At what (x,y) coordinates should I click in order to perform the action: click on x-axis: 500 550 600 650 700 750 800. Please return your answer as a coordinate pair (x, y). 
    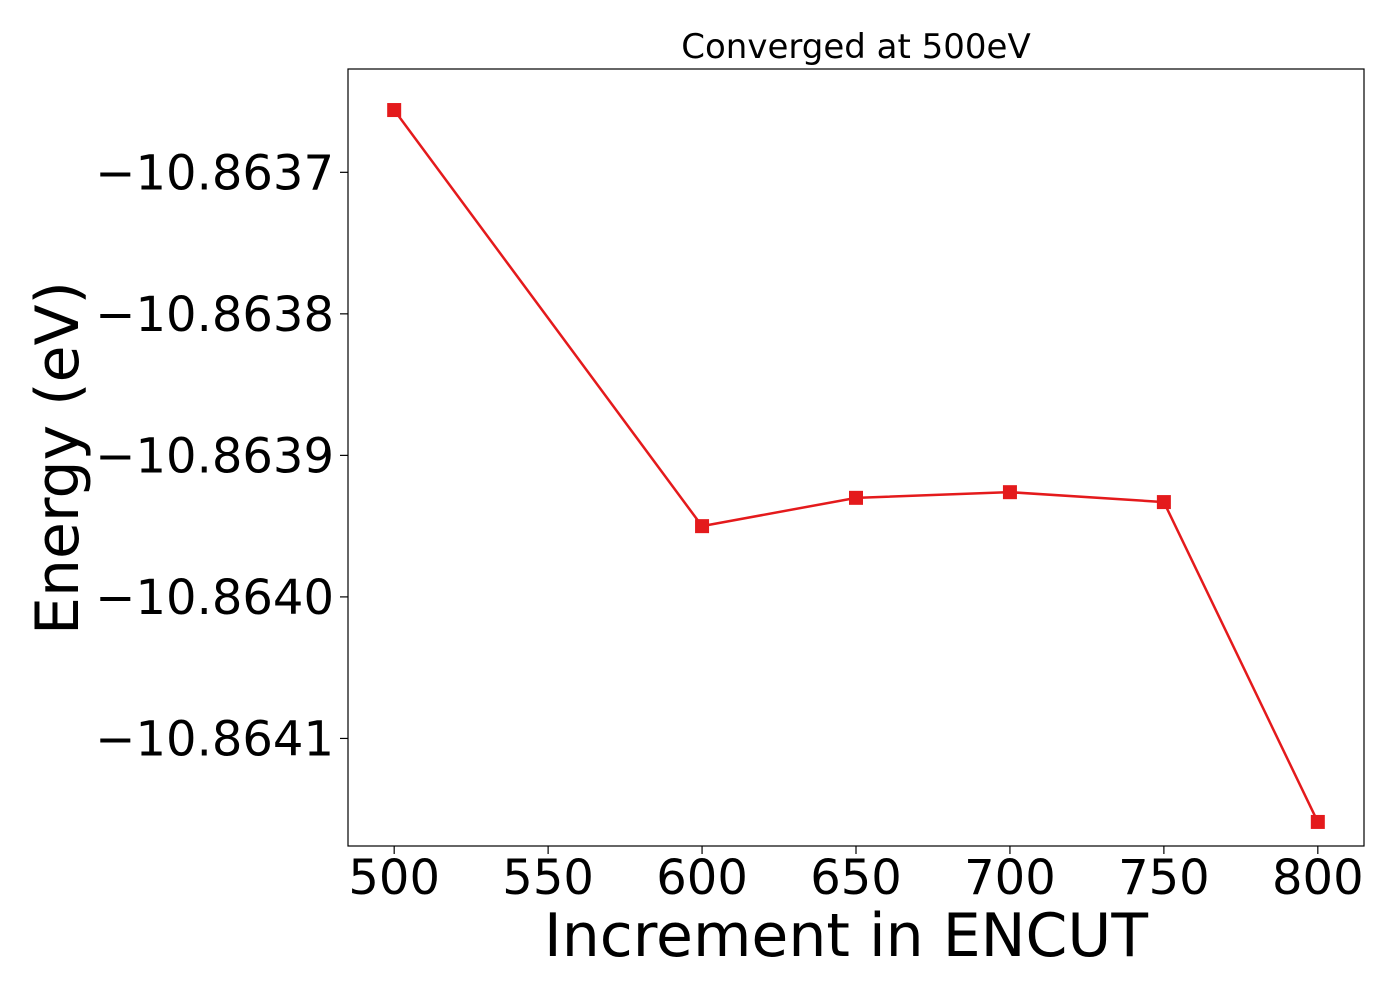
    Looking at the image, I should click on (856, 876).